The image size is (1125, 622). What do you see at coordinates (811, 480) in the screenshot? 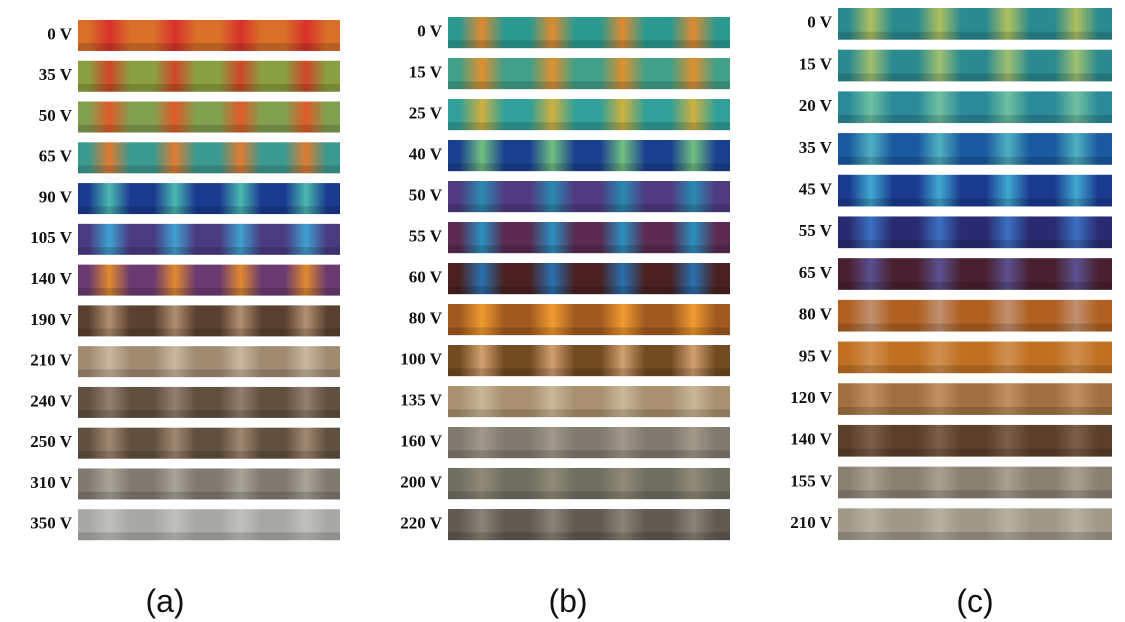
I see `voltage-label: 155 V` at bounding box center [811, 480].